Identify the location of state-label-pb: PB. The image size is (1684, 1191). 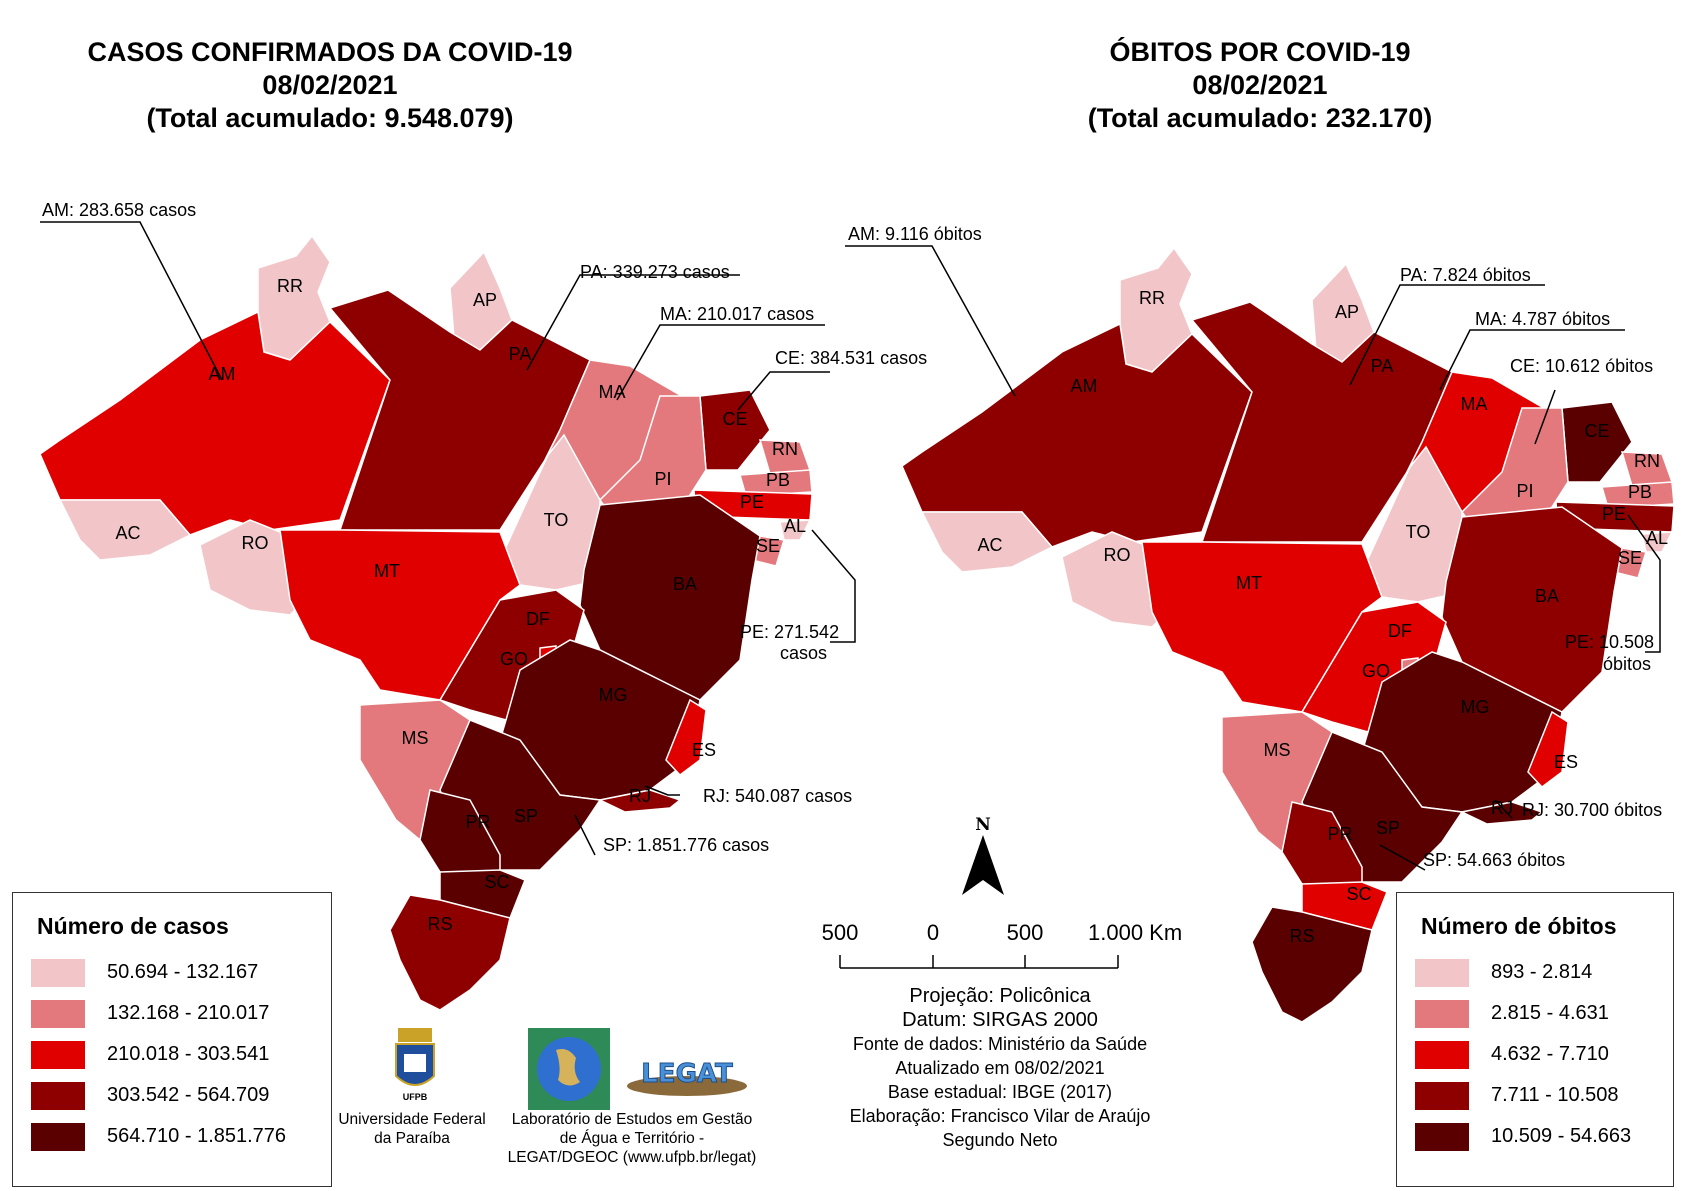
(778, 480).